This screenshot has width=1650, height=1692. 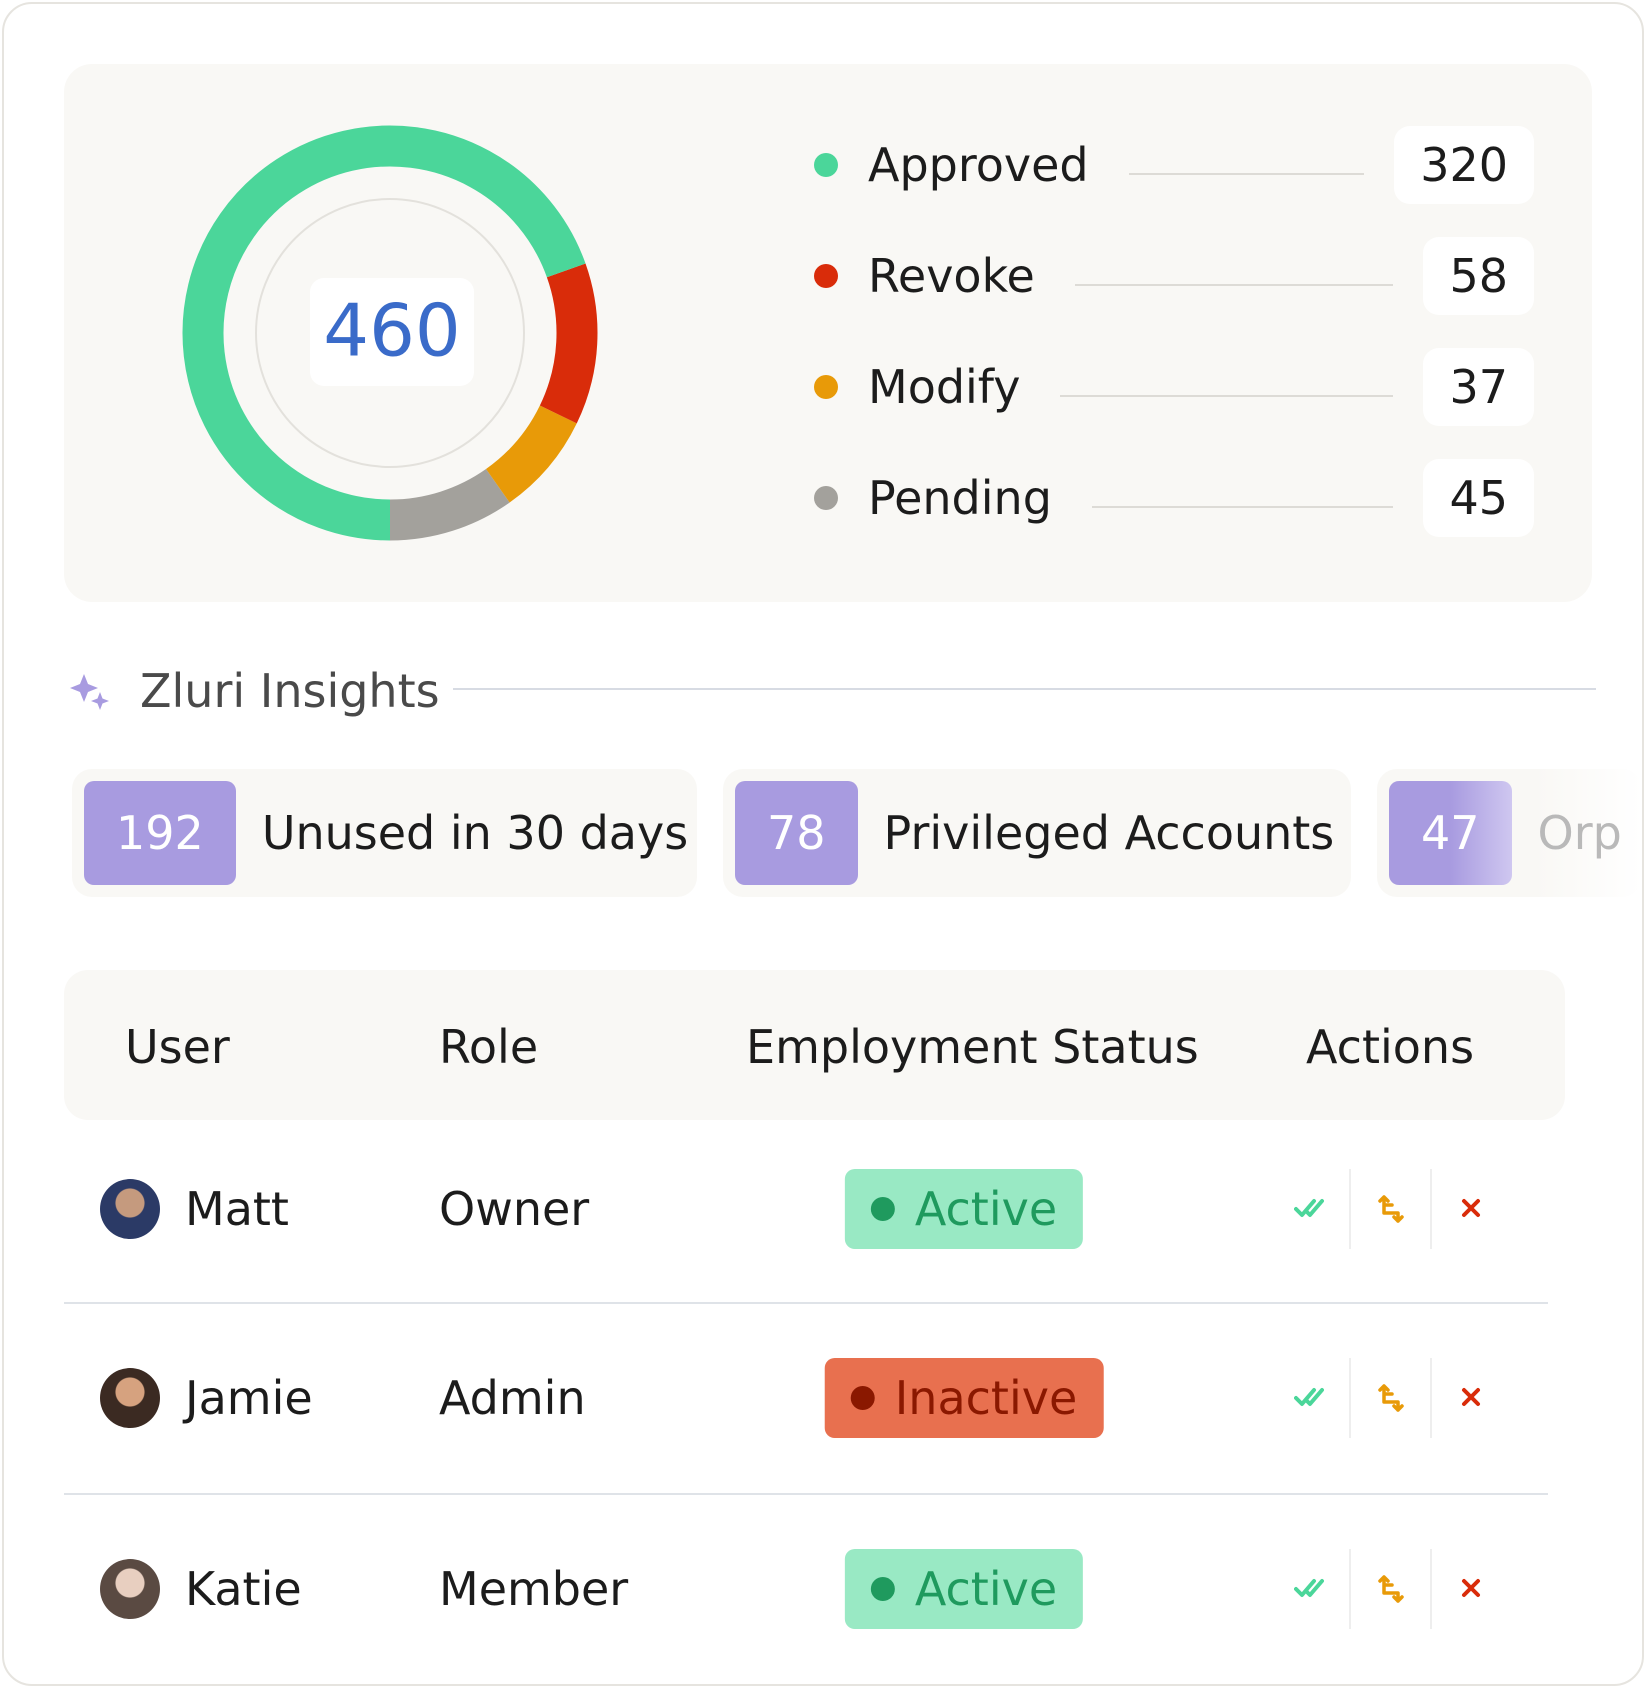 What do you see at coordinates (1109, 833) in the screenshot?
I see `insight-label: Privileged Accounts` at bounding box center [1109, 833].